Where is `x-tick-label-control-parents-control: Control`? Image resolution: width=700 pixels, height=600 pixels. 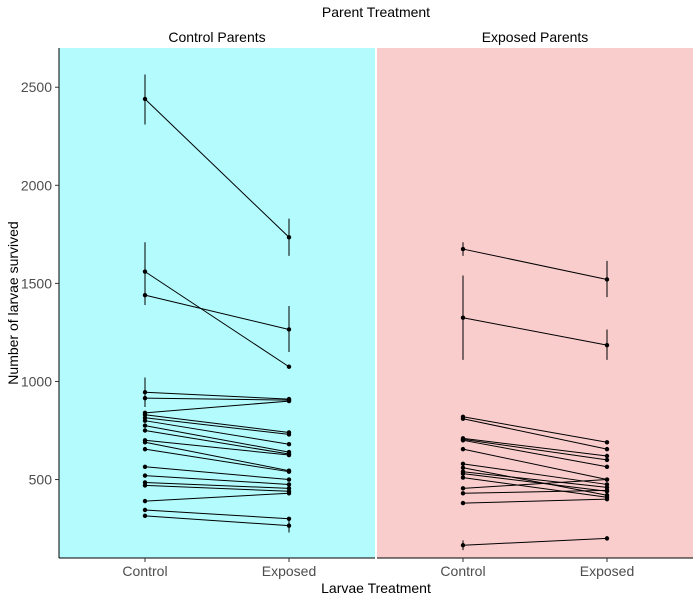
x-tick-label-control-parents-control: Control is located at coordinates (144, 571).